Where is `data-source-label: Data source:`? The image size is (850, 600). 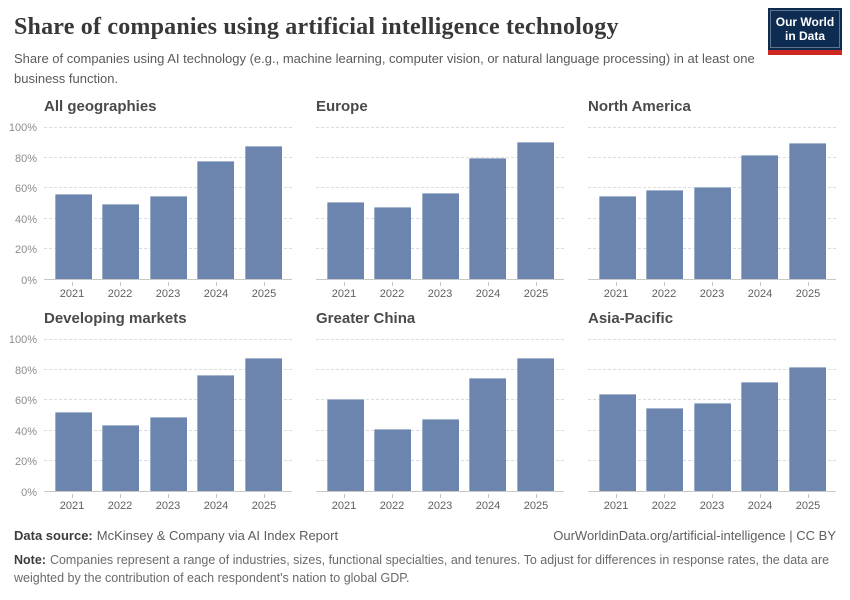 data-source-label: Data source: is located at coordinates (53, 535).